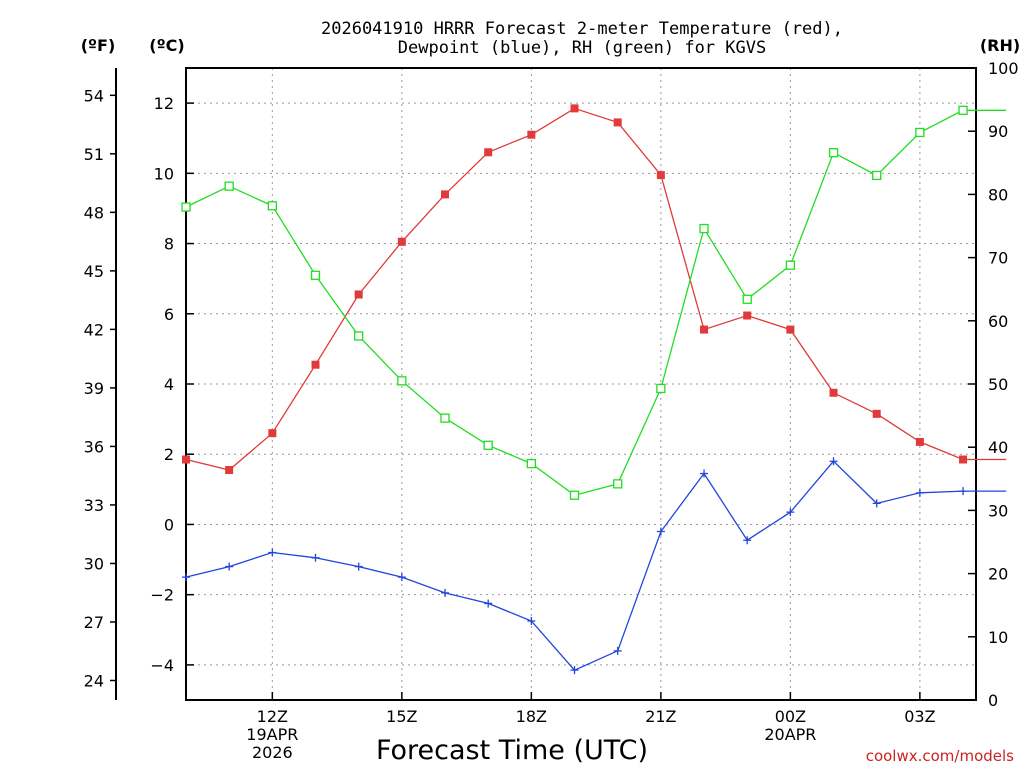  What do you see at coordinates (169, 454) in the screenshot?
I see `celsius-tick-label: 2` at bounding box center [169, 454].